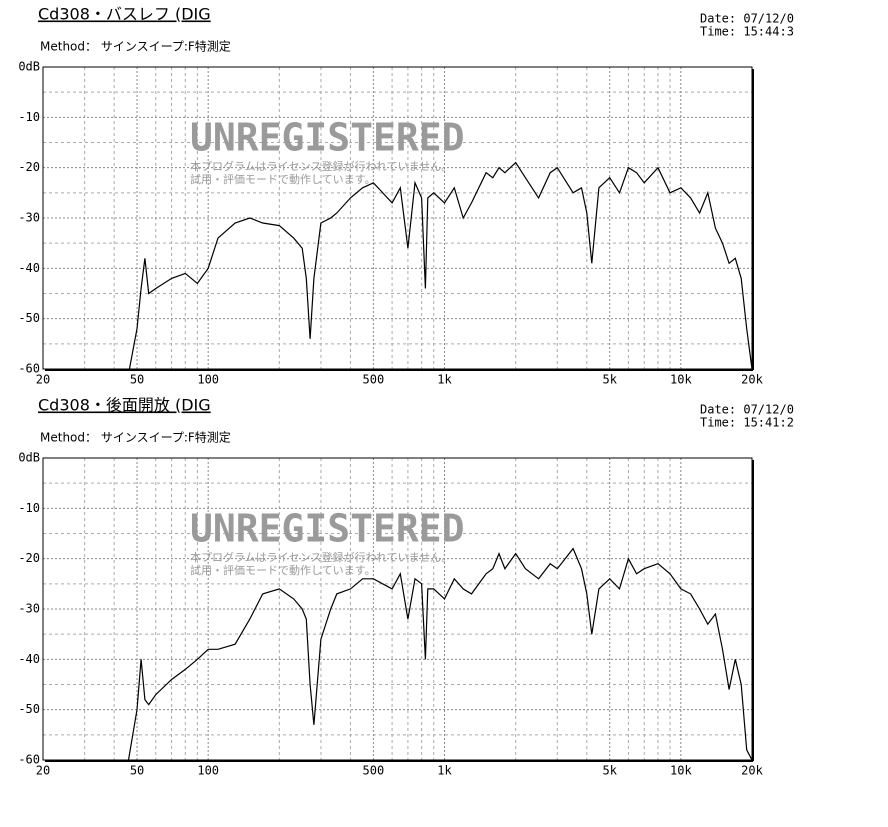  What do you see at coordinates (747, 32) in the screenshot?
I see `time: Time: 15:44:3` at bounding box center [747, 32].